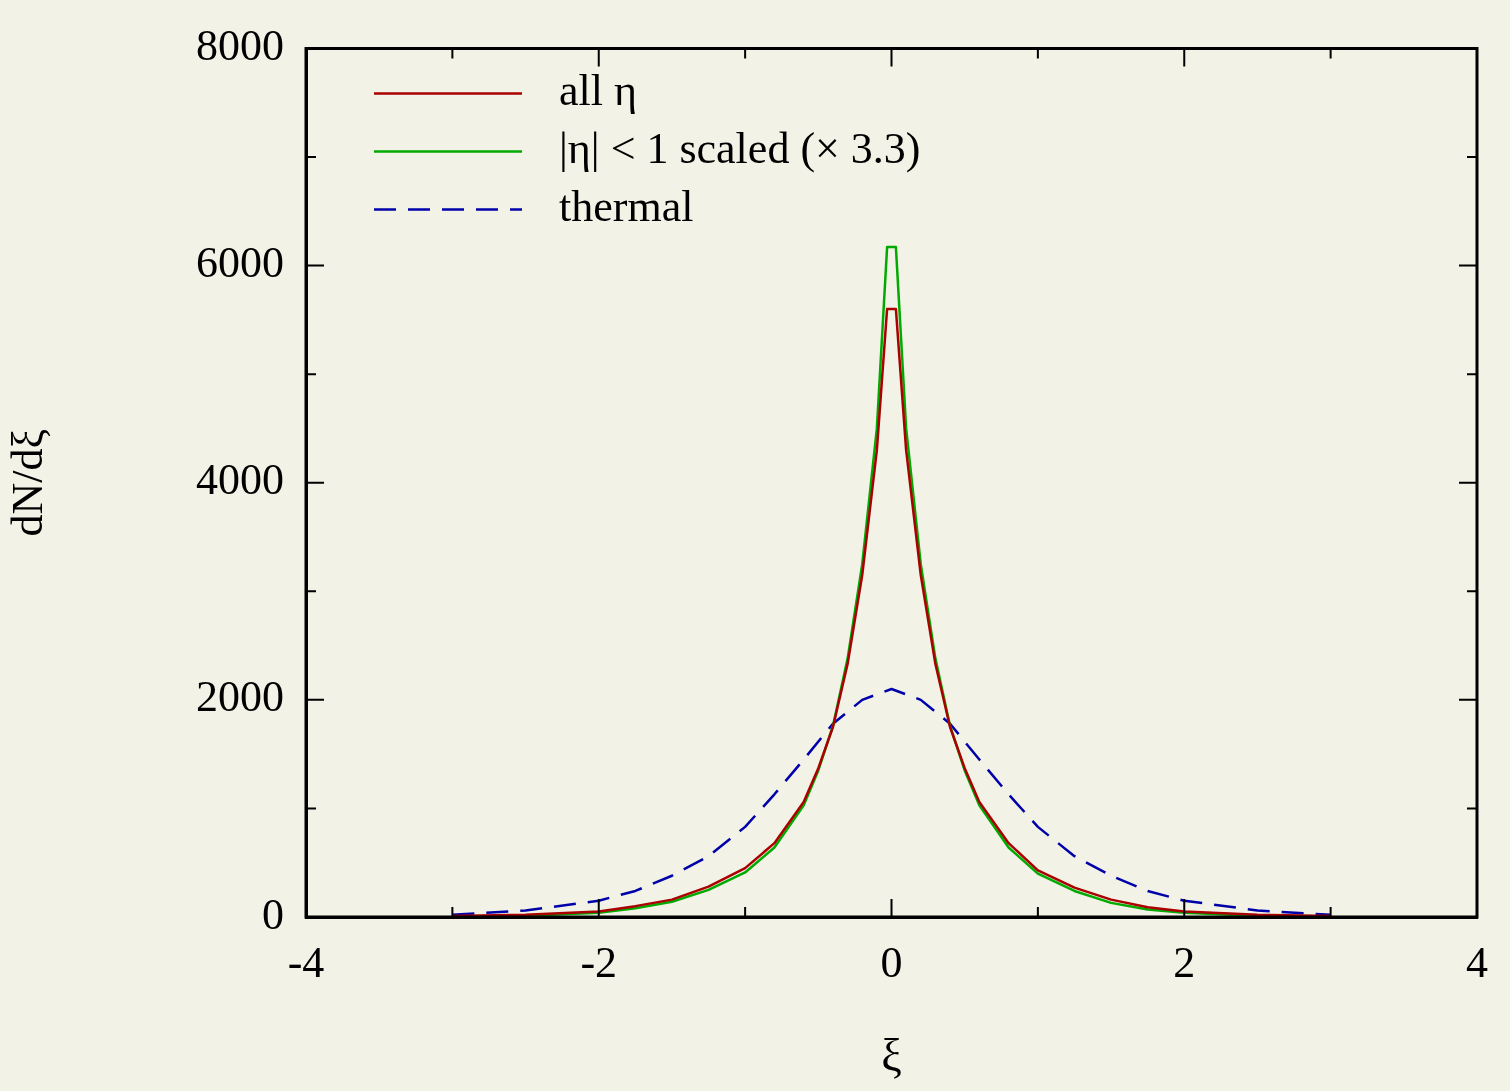  Describe the element at coordinates (740, 148) in the screenshot. I see `legend-label: |η| < 1 scaled (× 3.3)` at that location.